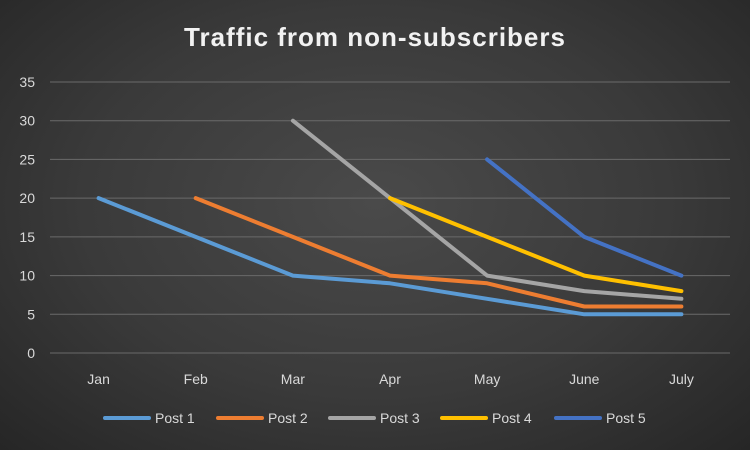  I want to click on x-tick-label: July, so click(681, 379).